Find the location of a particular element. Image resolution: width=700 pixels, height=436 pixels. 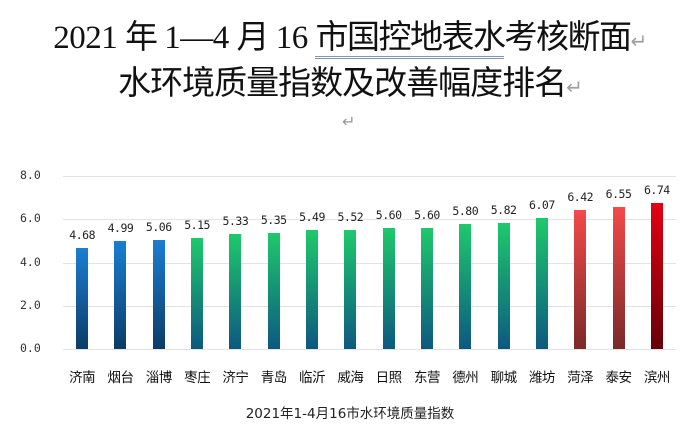

x-axis-category-label: 烟台 is located at coordinates (120, 378).